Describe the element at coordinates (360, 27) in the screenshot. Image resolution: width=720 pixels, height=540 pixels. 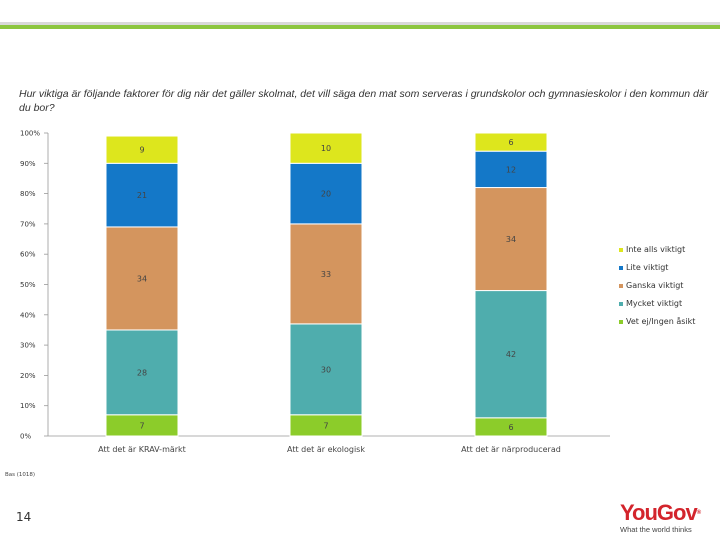
I see `header-accent-bar` at that location.